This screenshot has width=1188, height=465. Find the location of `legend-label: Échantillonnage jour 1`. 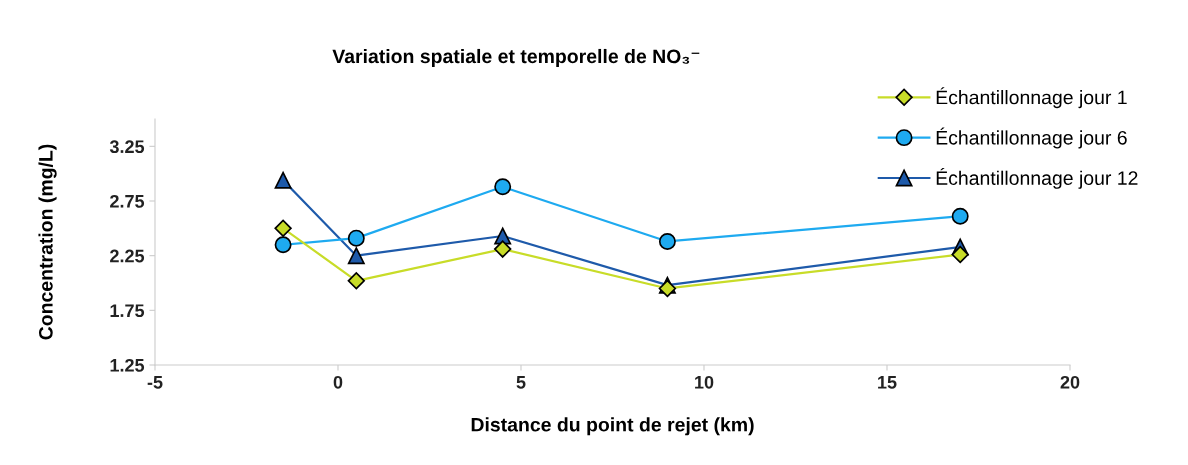

legend-label: Échantillonnage jour 1 is located at coordinates (1031, 98).